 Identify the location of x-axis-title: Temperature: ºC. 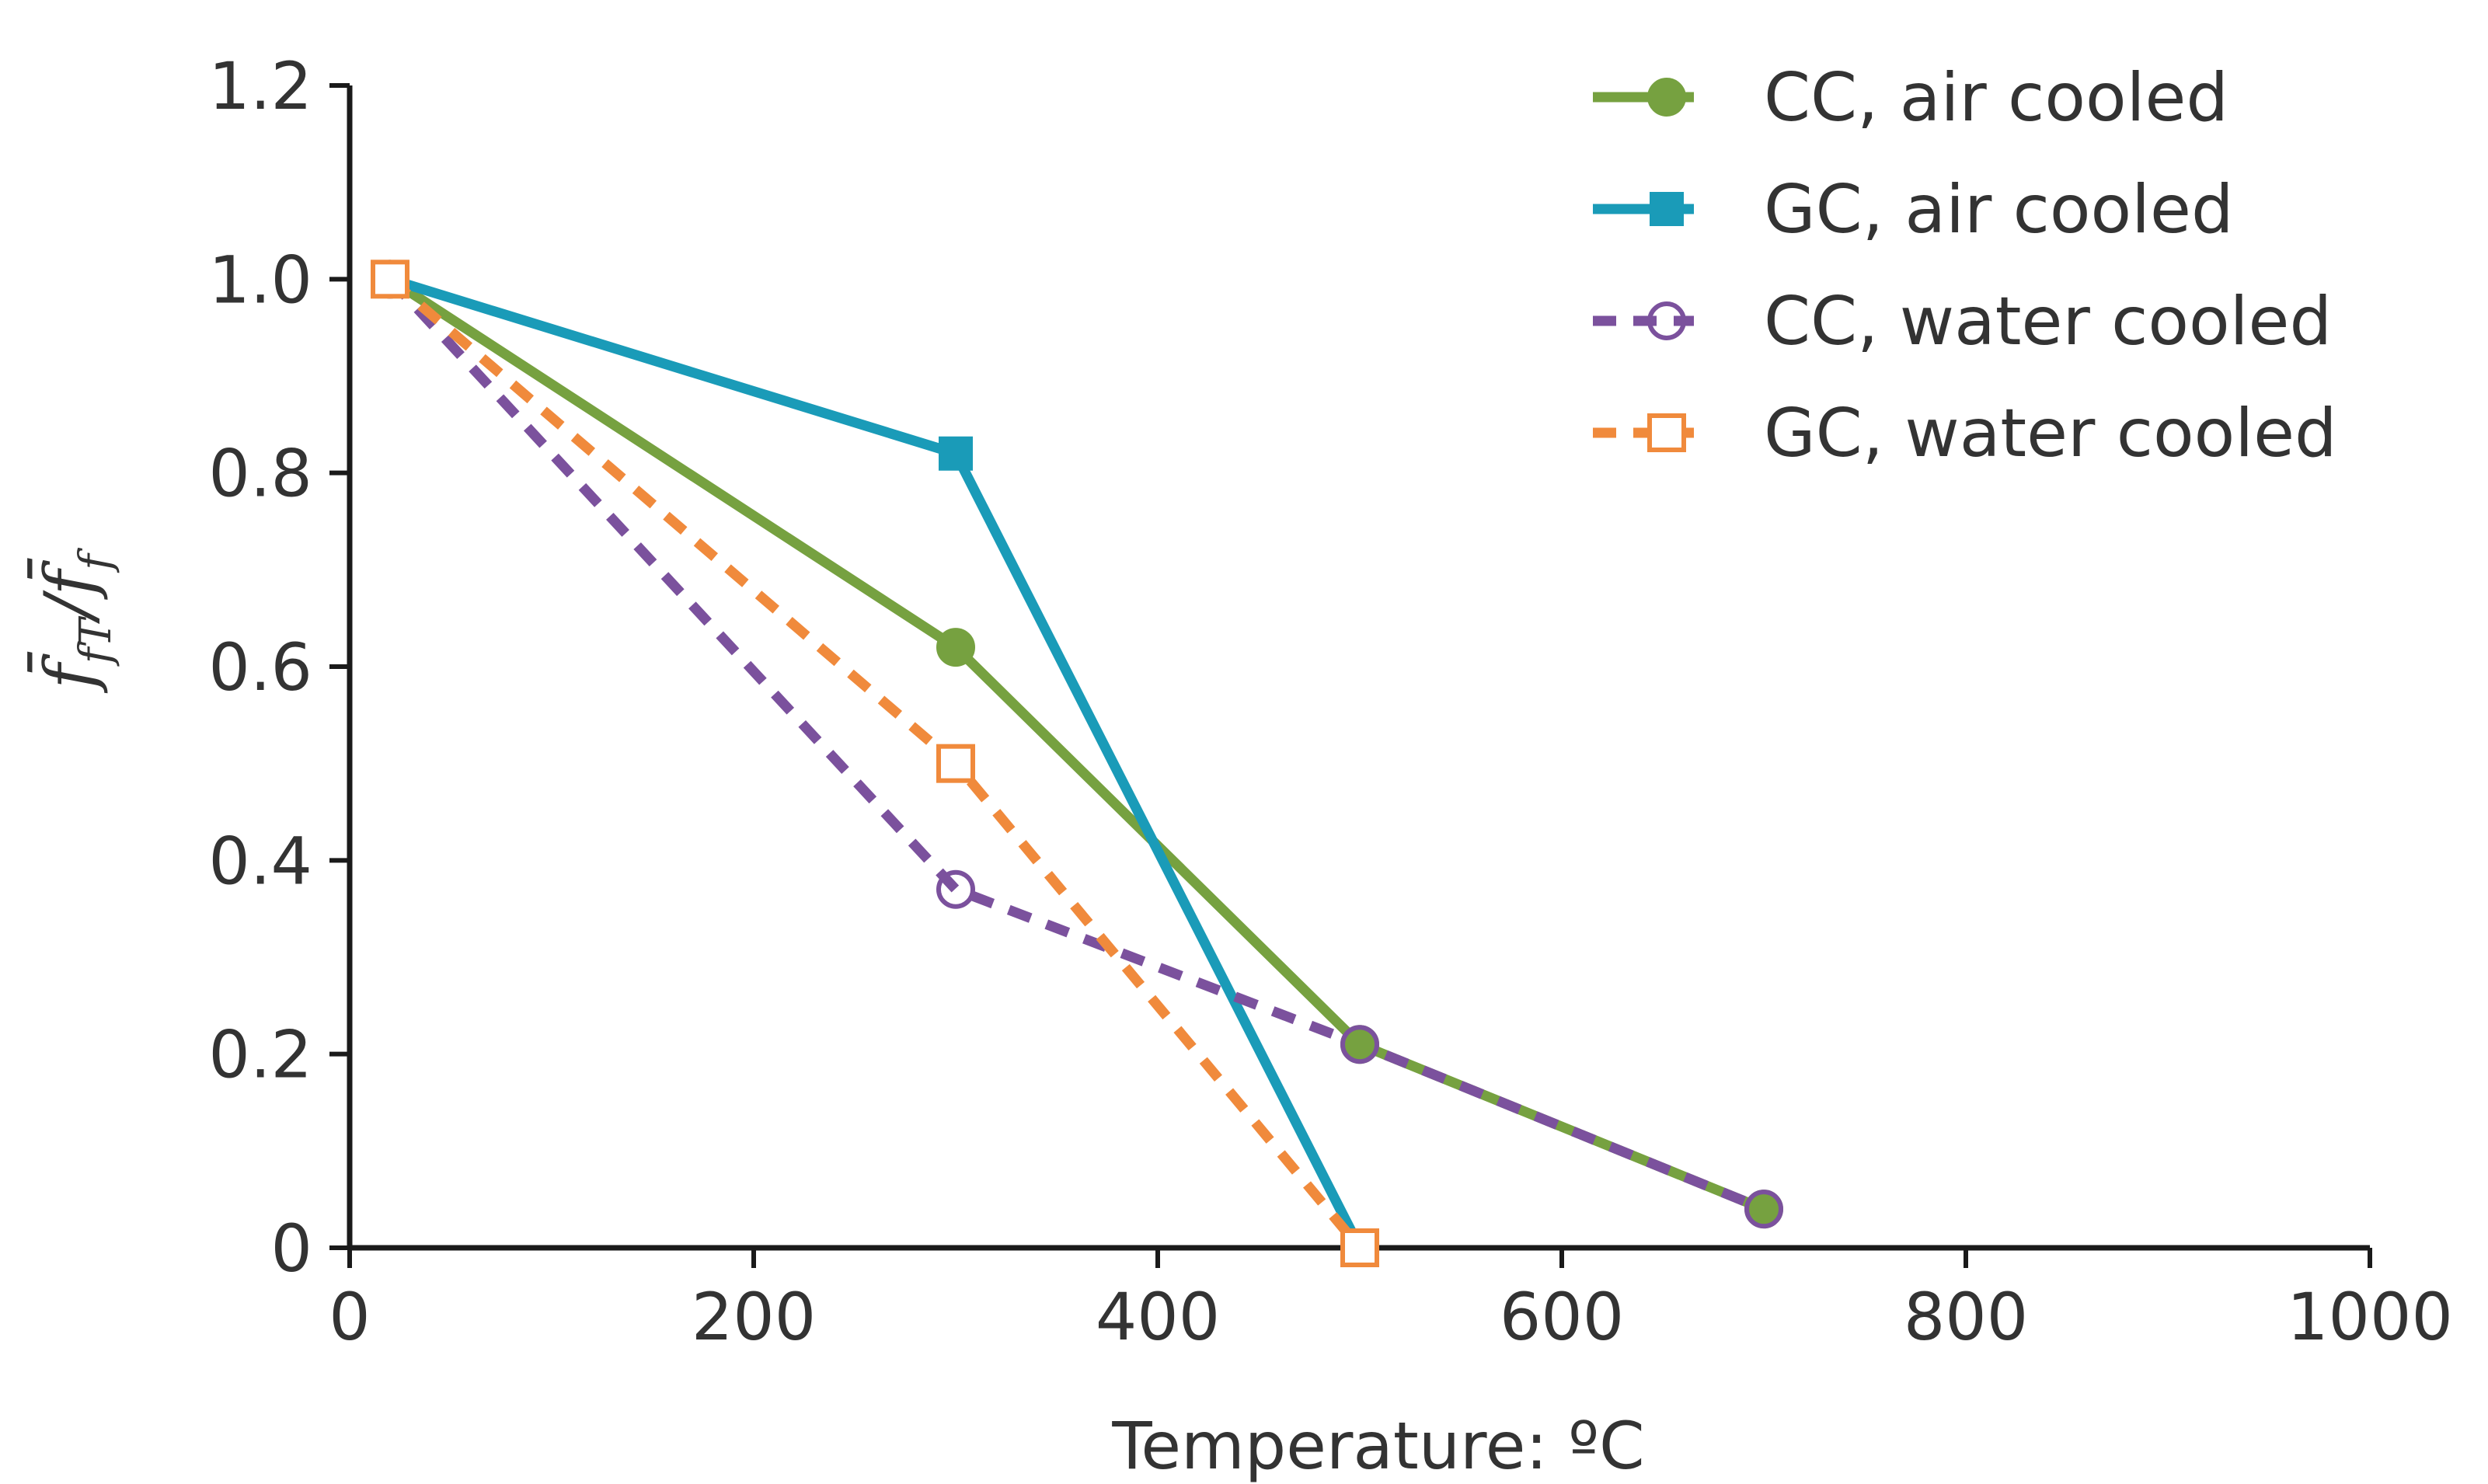
(1377, 1446).